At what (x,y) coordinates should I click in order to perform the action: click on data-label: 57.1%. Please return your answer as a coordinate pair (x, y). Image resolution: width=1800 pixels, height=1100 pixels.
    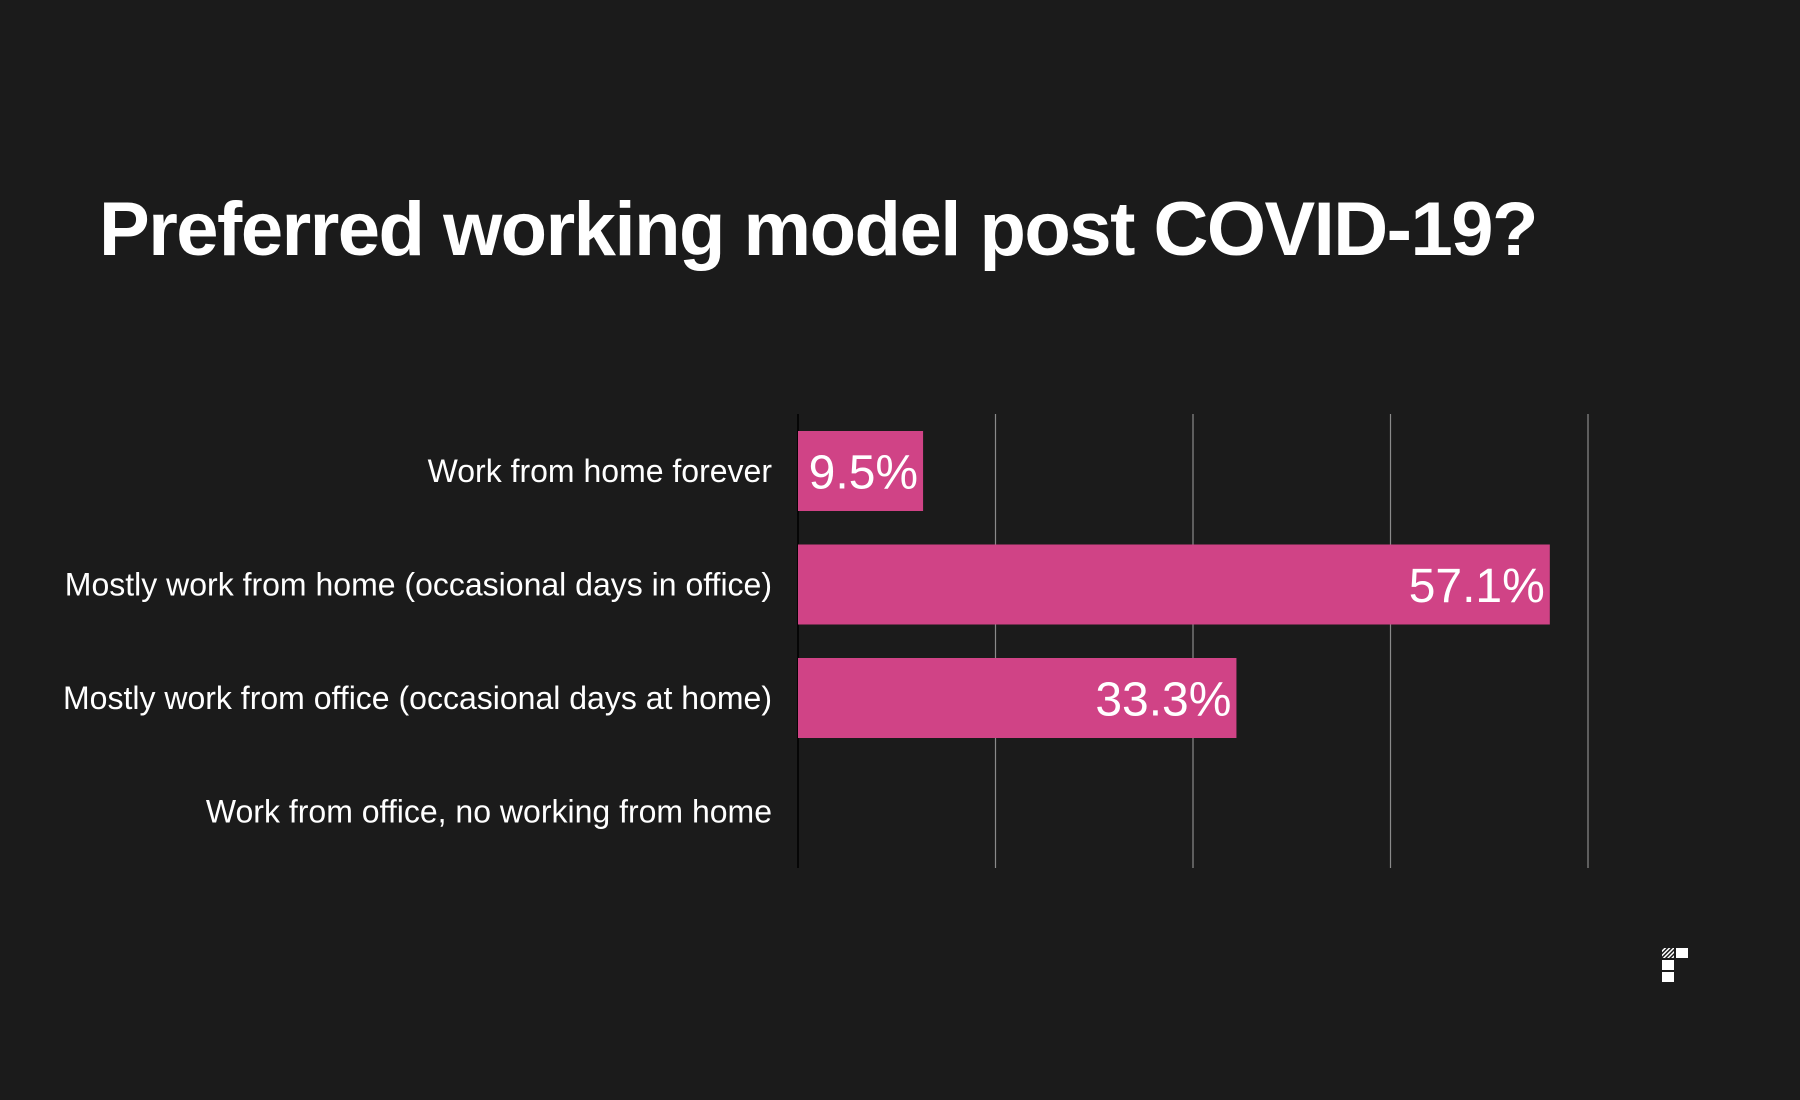
    Looking at the image, I should click on (1477, 586).